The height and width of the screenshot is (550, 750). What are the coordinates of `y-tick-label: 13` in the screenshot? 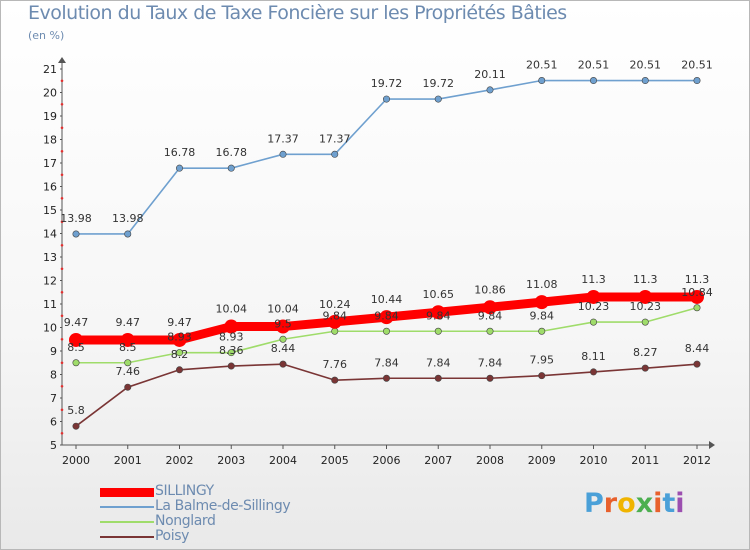 It's located at (50, 257).